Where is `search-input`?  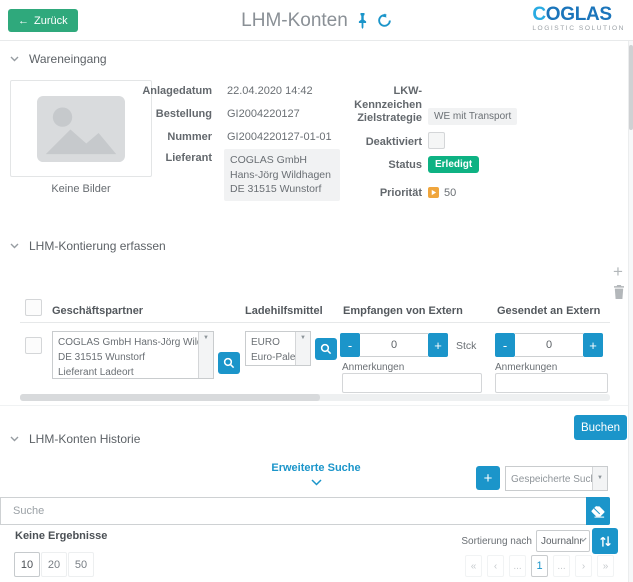
search-input is located at coordinates (293, 511).